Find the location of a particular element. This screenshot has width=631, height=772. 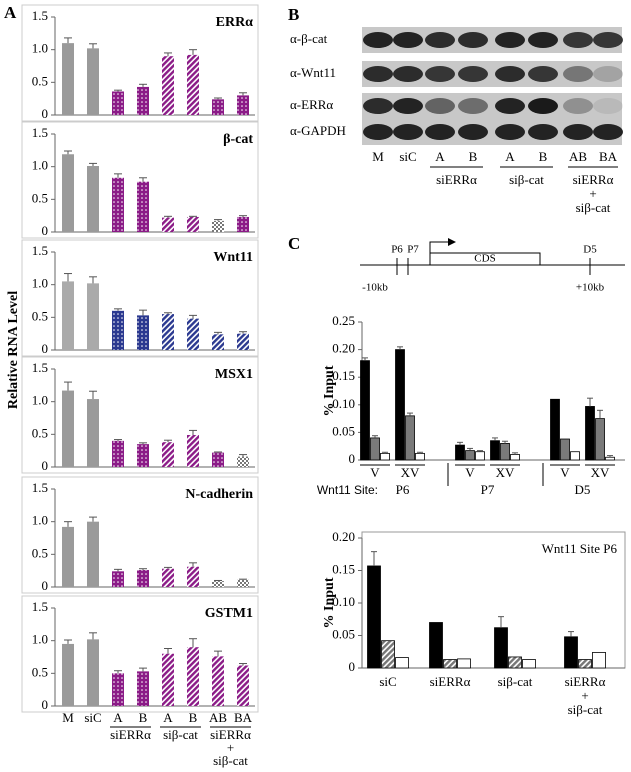

x-tick-label: siC is located at coordinates (387, 681).